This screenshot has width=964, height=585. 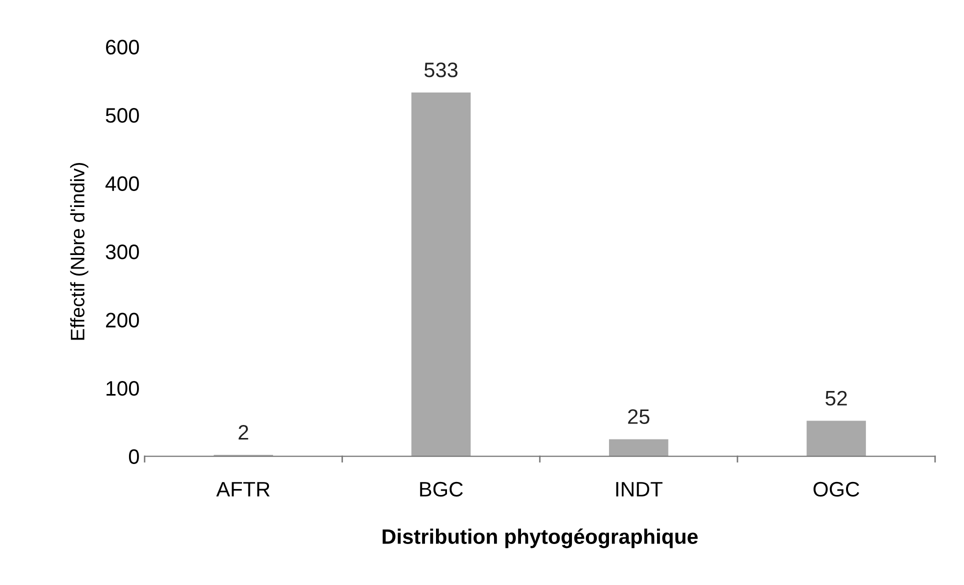 What do you see at coordinates (441, 70) in the screenshot?
I see `data-label: 533` at bounding box center [441, 70].